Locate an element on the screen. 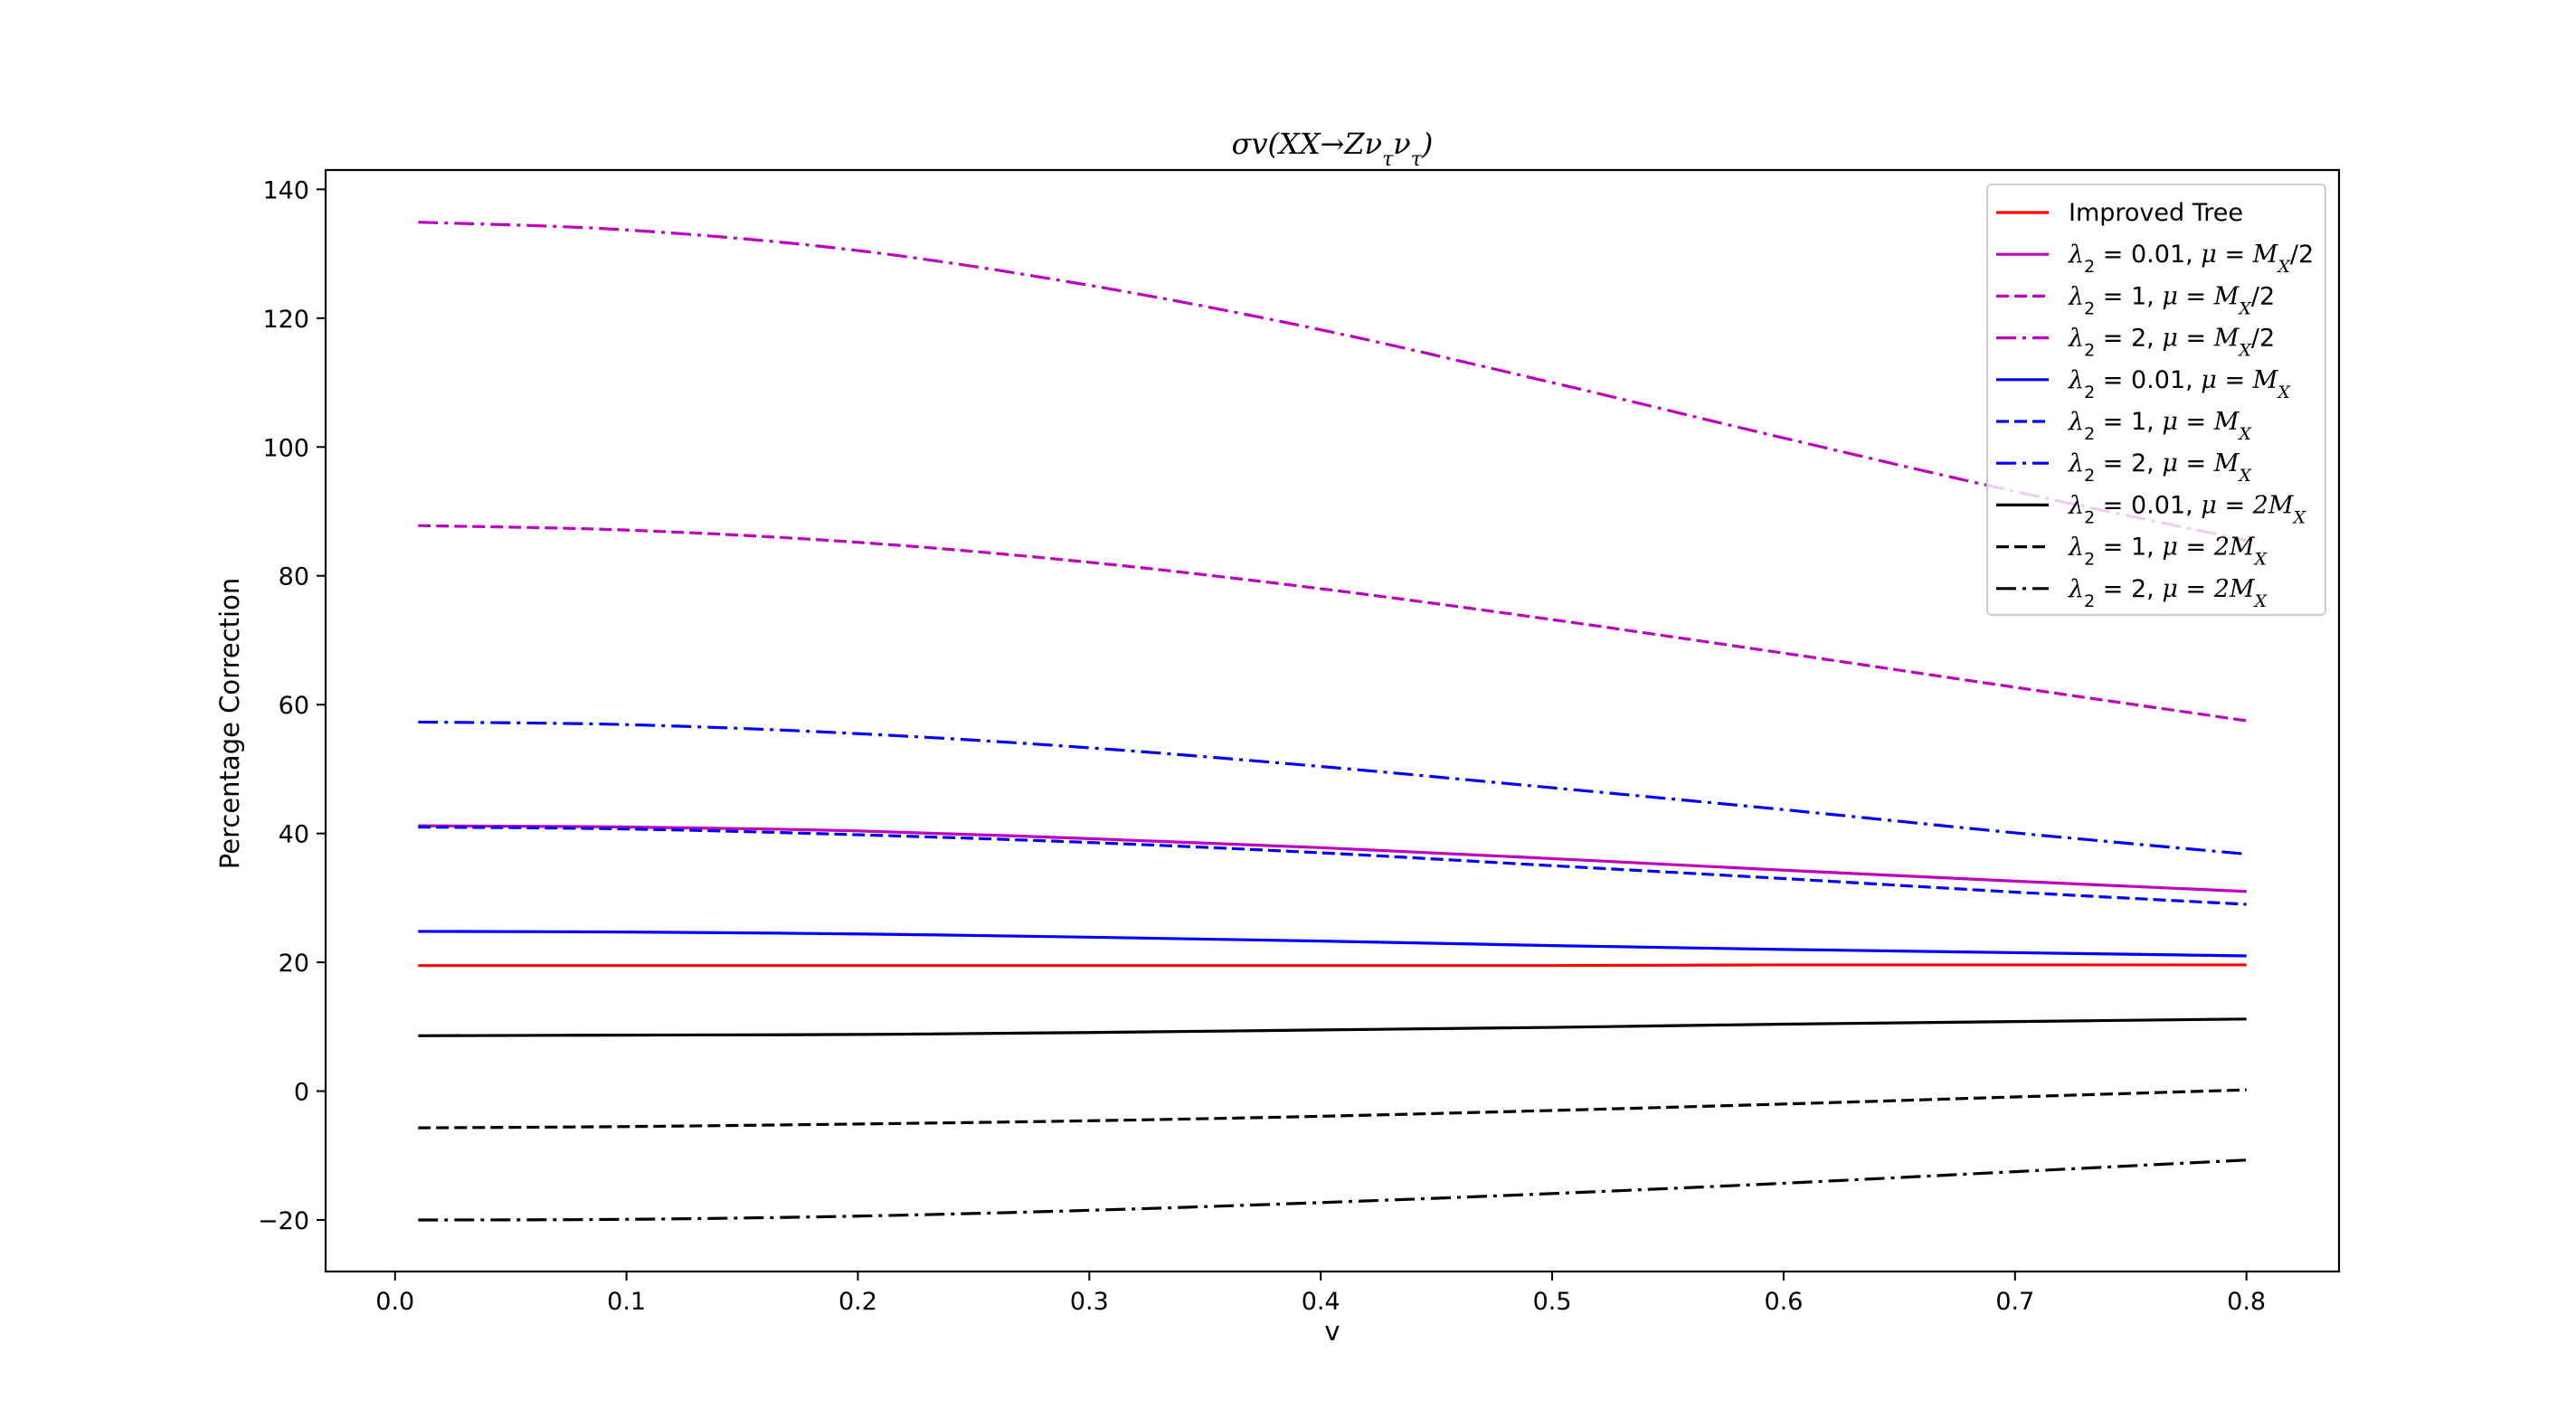 The height and width of the screenshot is (1418, 2576). legend-box is located at coordinates (2156, 400).